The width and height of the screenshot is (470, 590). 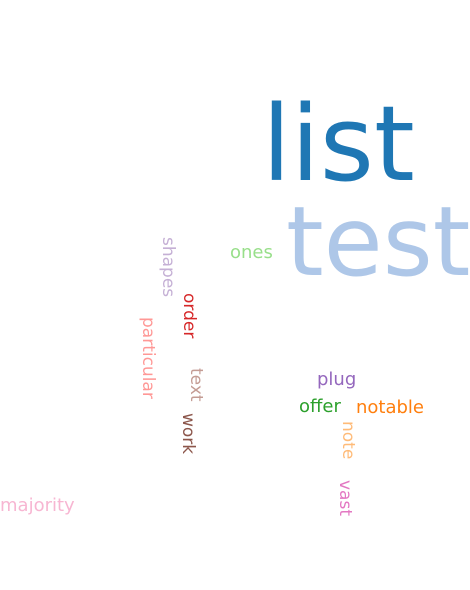 What do you see at coordinates (189, 316) in the screenshot?
I see `word-order: order` at bounding box center [189, 316].